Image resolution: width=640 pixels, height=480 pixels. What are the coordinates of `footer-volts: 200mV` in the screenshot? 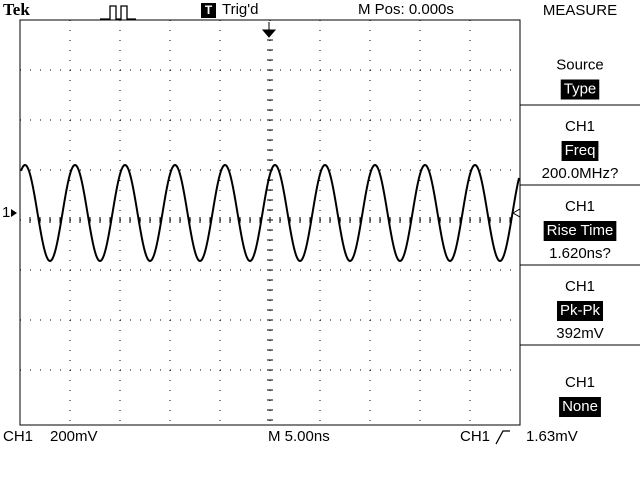 It's located at (74, 436).